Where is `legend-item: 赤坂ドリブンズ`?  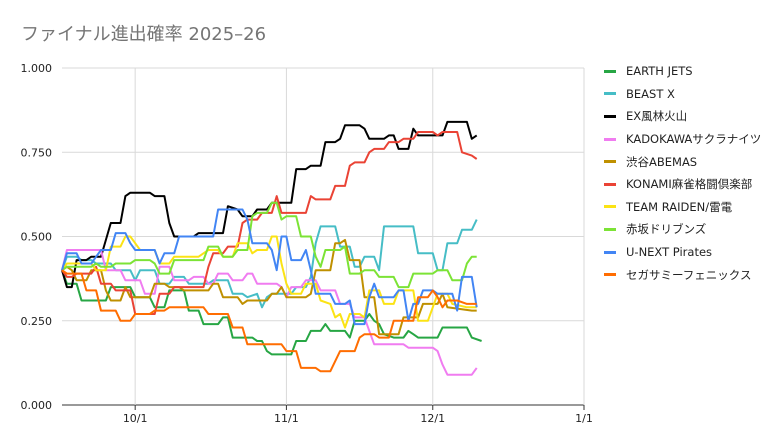
legend-item: 赤坂ドリブンズ is located at coordinates (690, 229).